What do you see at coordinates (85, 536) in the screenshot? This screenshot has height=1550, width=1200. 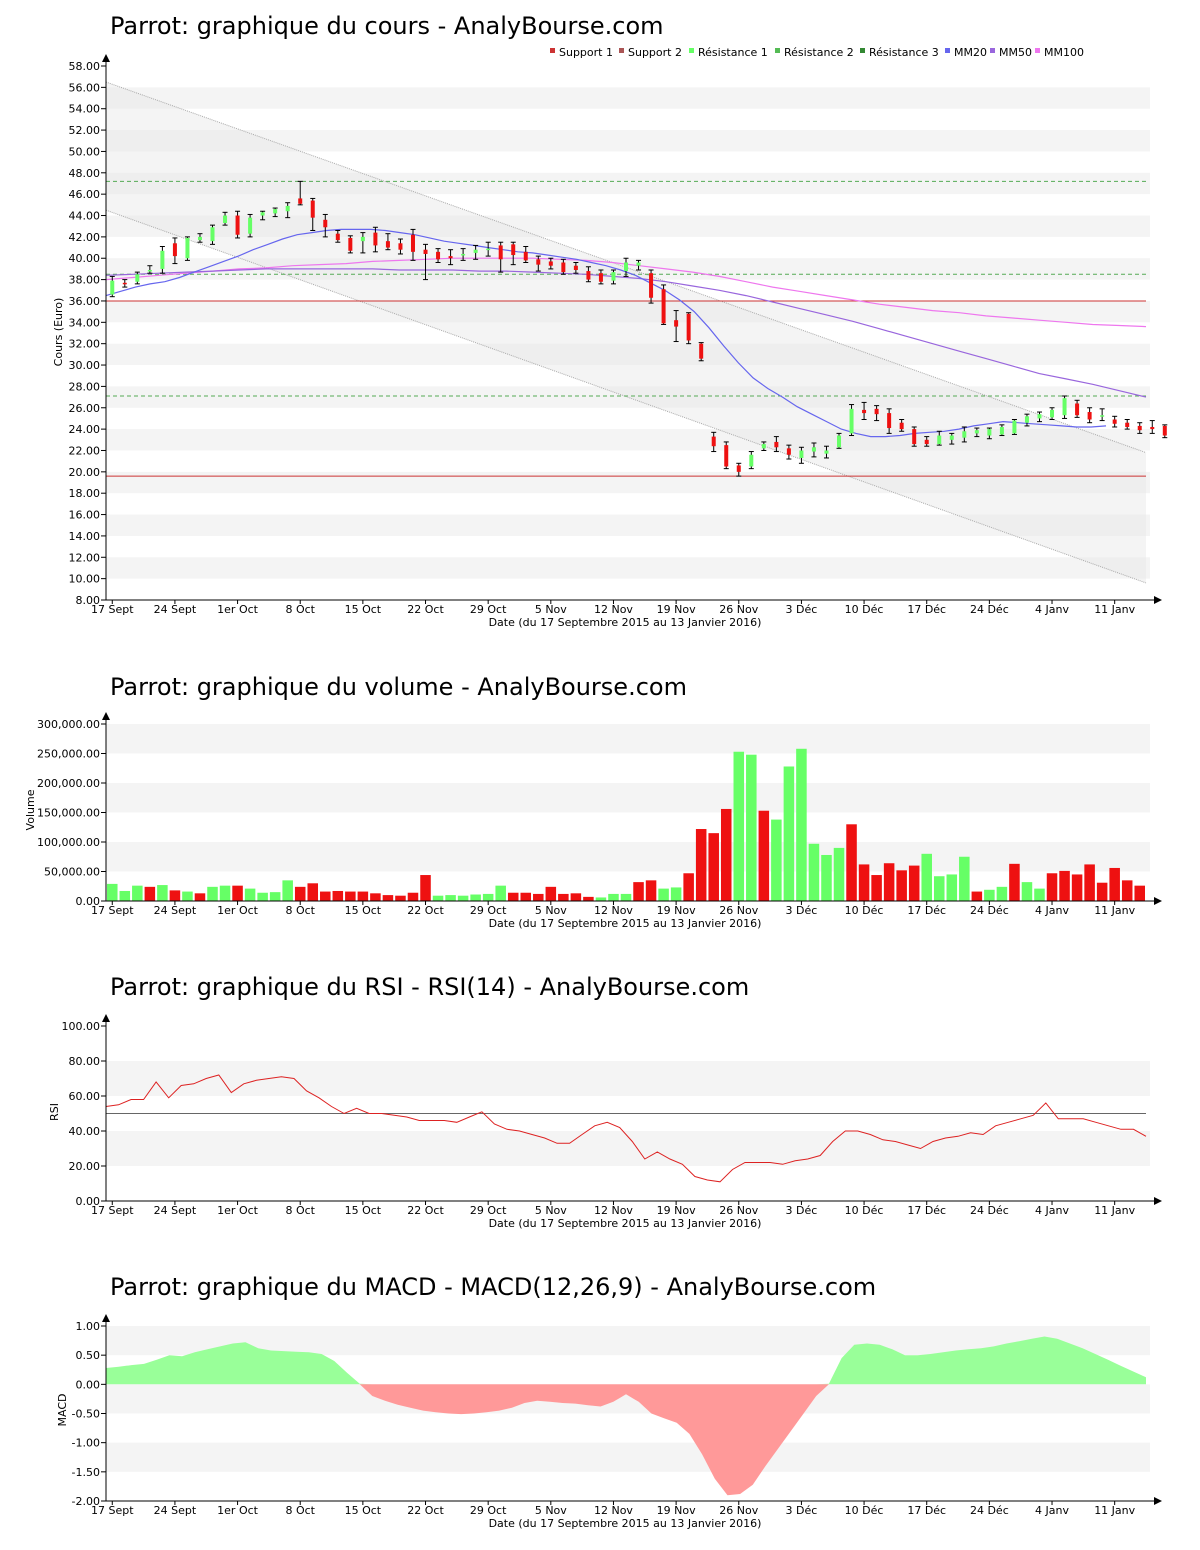 I see `0-y-tick-label: 14.00` at bounding box center [85, 536].